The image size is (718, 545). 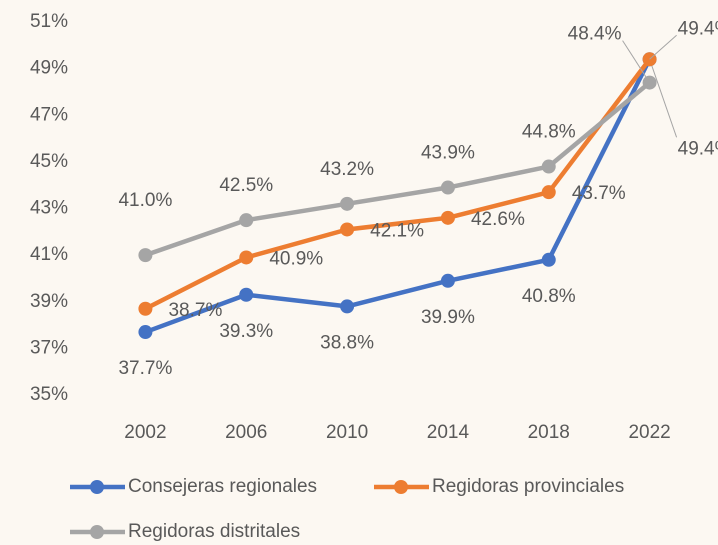 What do you see at coordinates (49, 208) in the screenshot?
I see `y-tick-label: 43%` at bounding box center [49, 208].